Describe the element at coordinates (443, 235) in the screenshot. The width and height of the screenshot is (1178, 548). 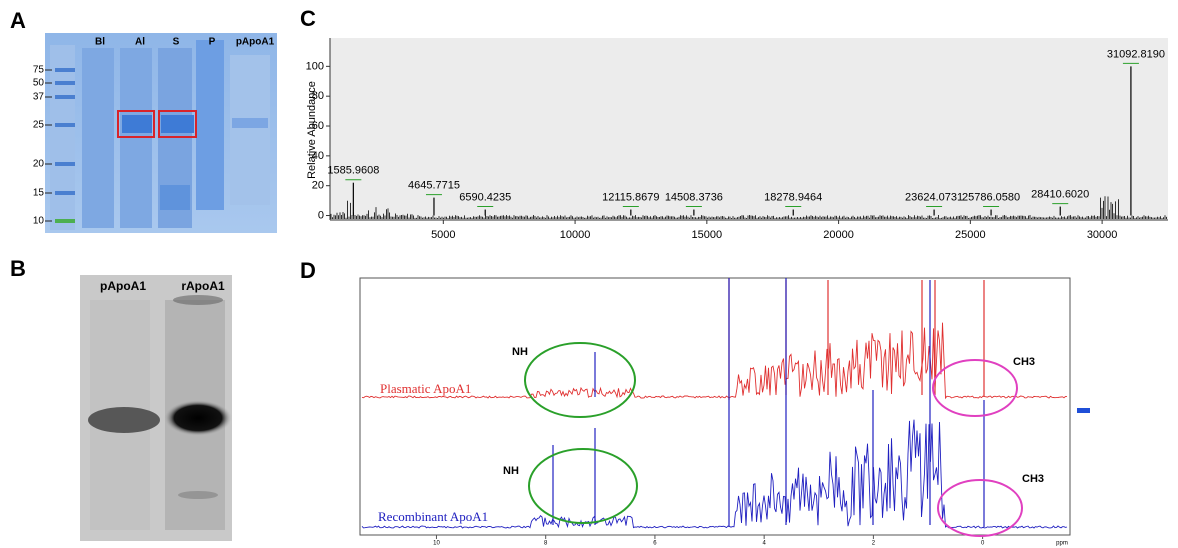
I see `x-tick-label: 5000` at that location.